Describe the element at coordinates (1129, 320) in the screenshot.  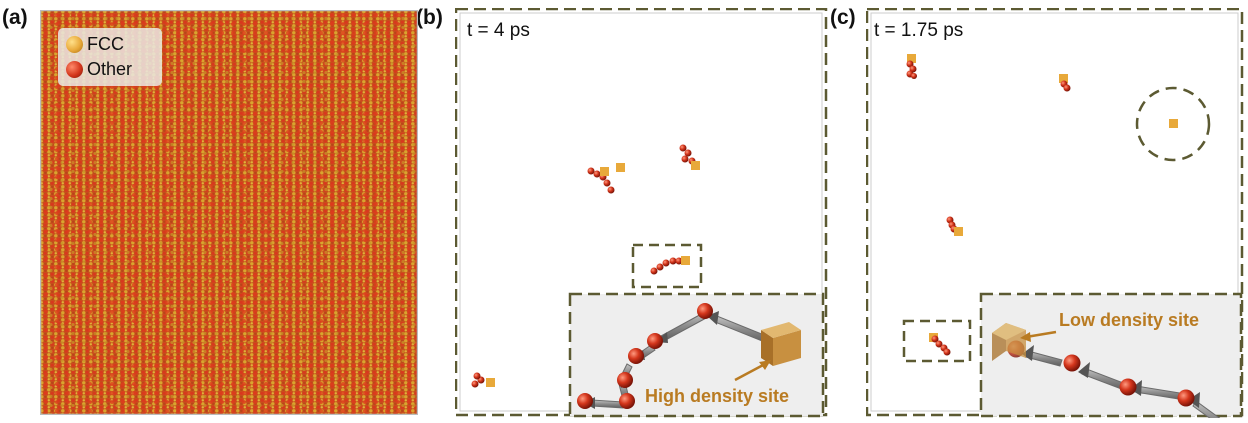
I see `low-density-site-label: Low density site` at that location.